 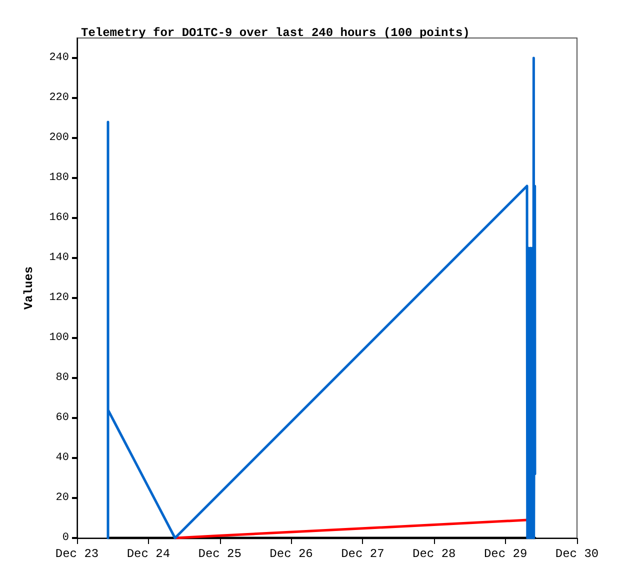 I want to click on x-tick-label: Dec 27, so click(x=362, y=554).